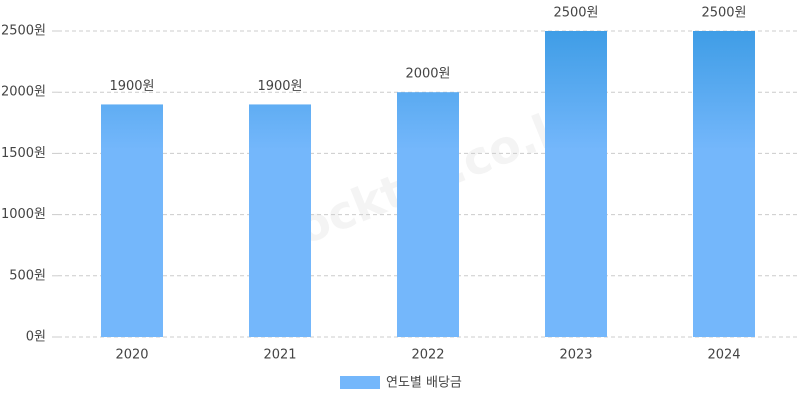 This screenshot has width=800, height=400. Describe the element at coordinates (23, 92) in the screenshot. I see `y-tick-label: 2000원` at that location.